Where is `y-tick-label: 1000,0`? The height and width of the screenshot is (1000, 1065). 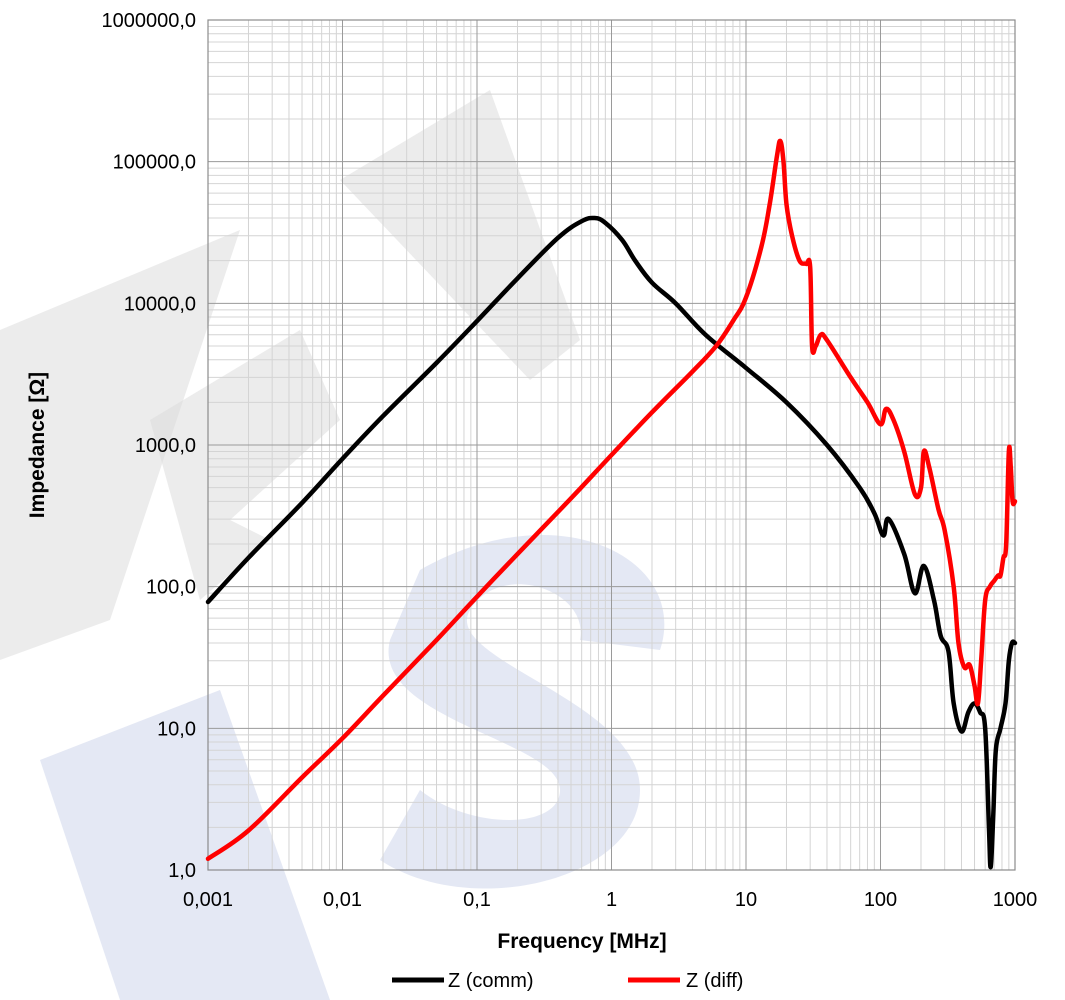
y-tick-label: 1000,0 is located at coordinates (165, 446).